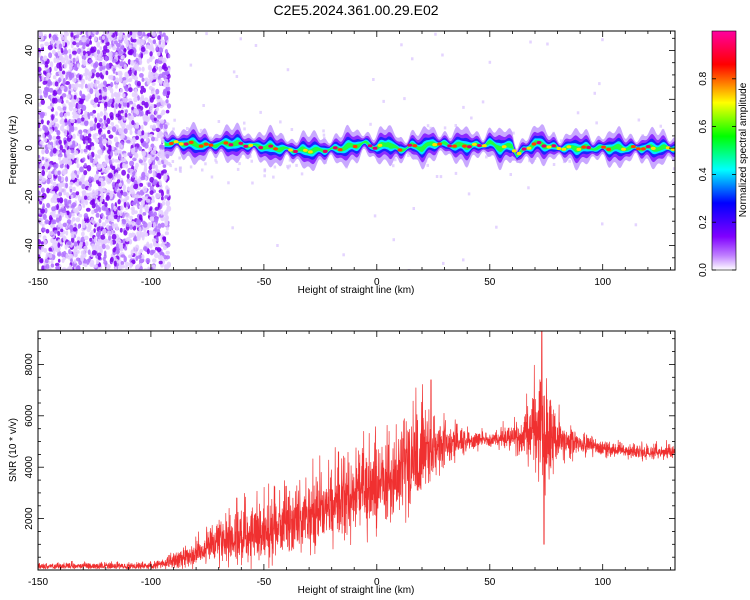 This screenshot has height=600, width=750. Describe the element at coordinates (356, 590) in the screenshot. I see `snr-x-axis-label: Height of straight line (km)` at that location.